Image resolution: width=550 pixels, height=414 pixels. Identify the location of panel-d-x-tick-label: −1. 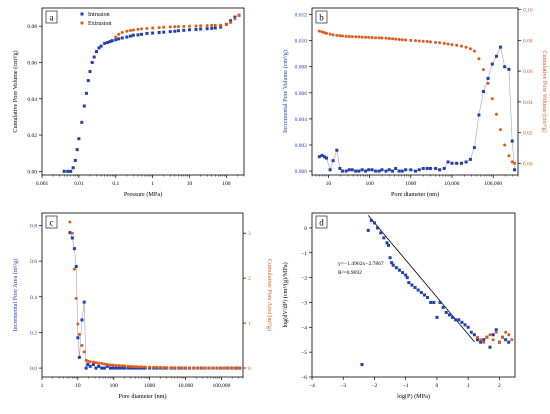
(406, 386).